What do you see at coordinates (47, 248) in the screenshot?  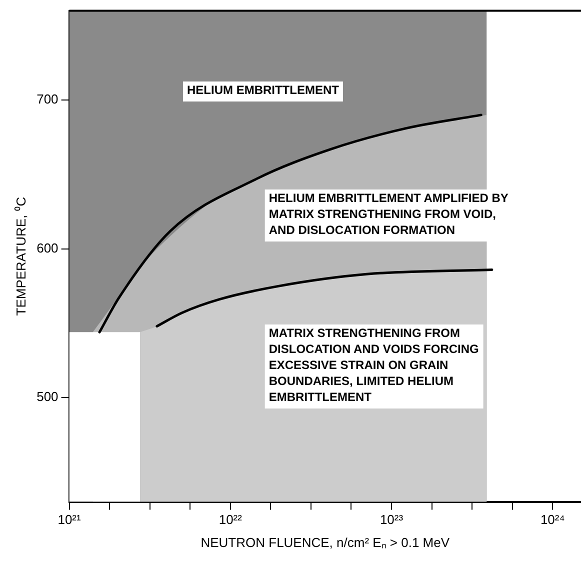 I see `y-tick-label: 600` at bounding box center [47, 248].